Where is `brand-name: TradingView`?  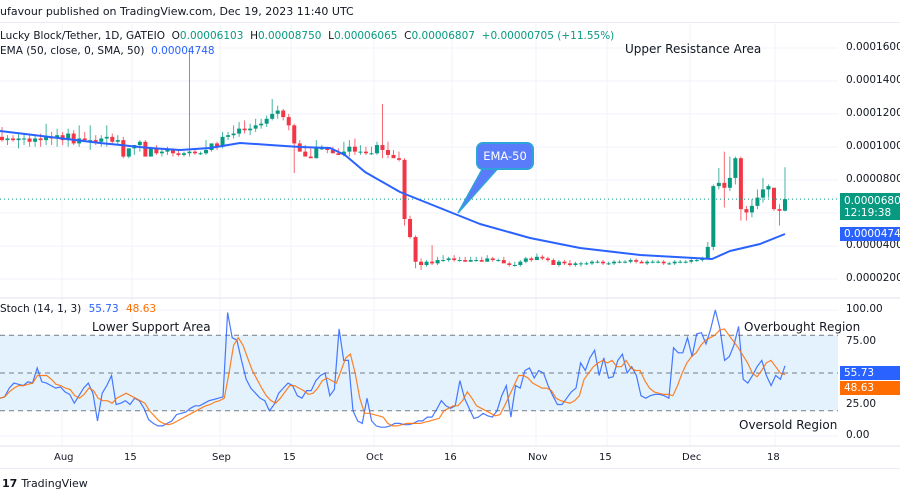 brand-name: TradingView is located at coordinates (54, 483).